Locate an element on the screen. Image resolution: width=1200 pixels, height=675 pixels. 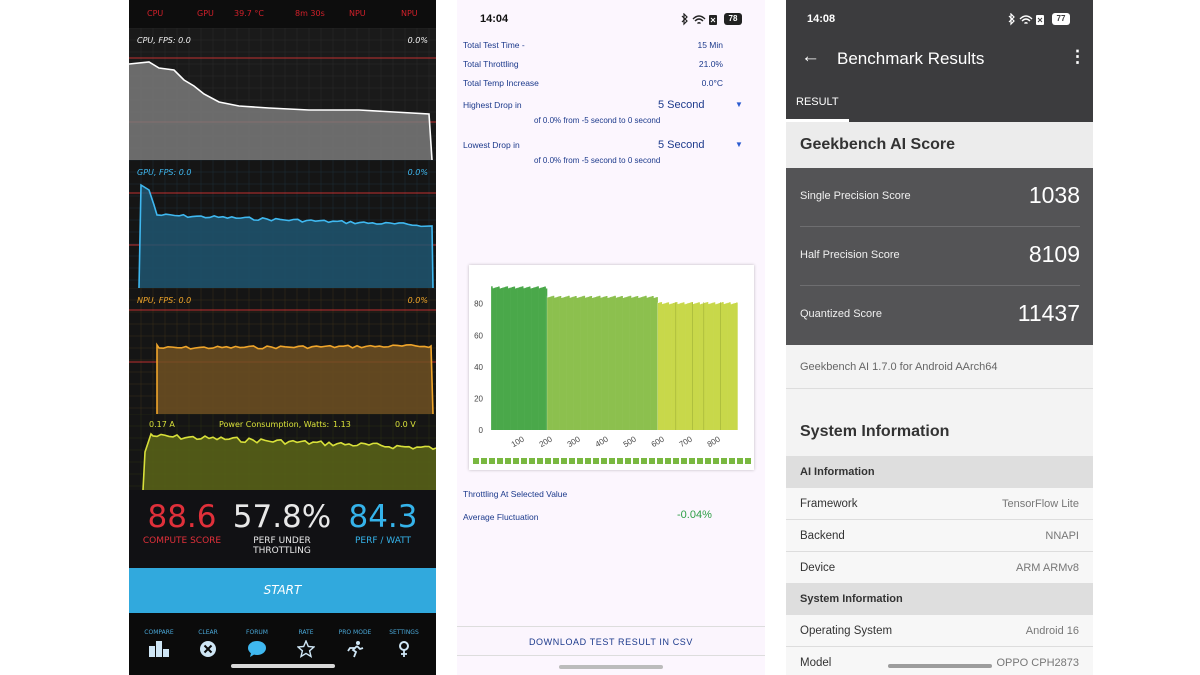
throttling-at-selected-label: Throttling At Selected Value is located at coordinates (515, 494).